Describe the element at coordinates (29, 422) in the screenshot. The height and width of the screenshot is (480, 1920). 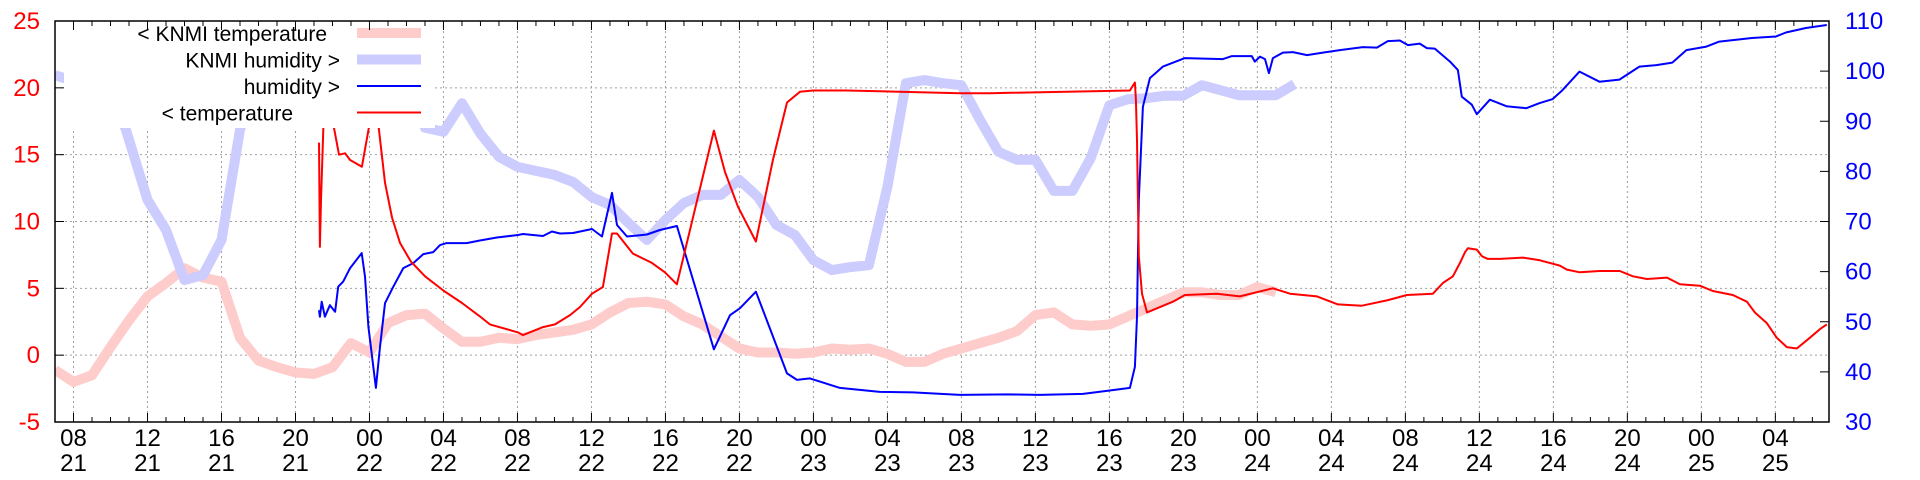
I see `left-tick-label: -5` at that location.